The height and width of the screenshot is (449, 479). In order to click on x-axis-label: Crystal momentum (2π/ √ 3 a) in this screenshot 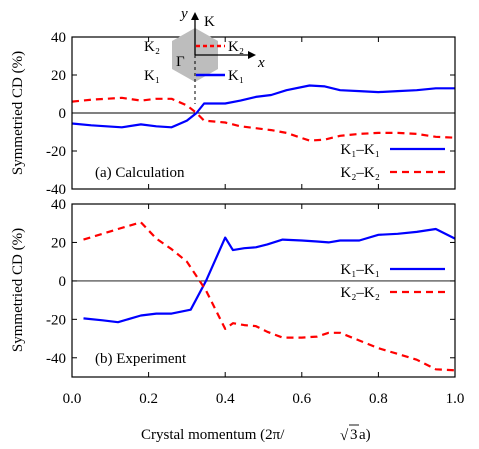, I will do `click(256, 434)`.